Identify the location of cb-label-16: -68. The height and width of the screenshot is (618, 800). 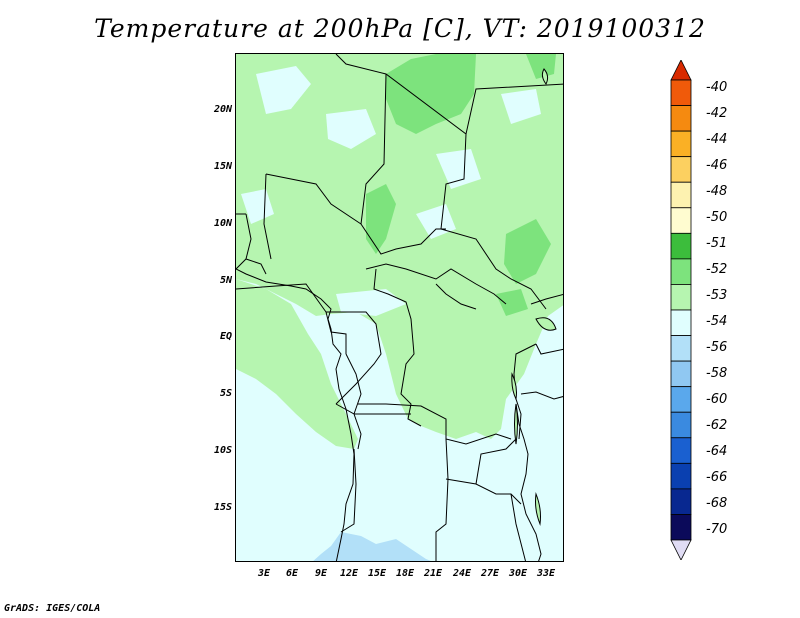
(717, 503).